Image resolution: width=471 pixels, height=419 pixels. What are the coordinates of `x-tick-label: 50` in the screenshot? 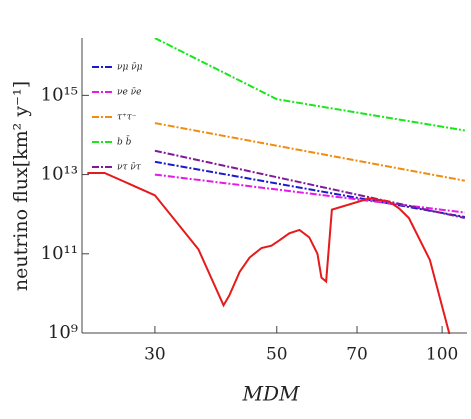 It's located at (277, 355).